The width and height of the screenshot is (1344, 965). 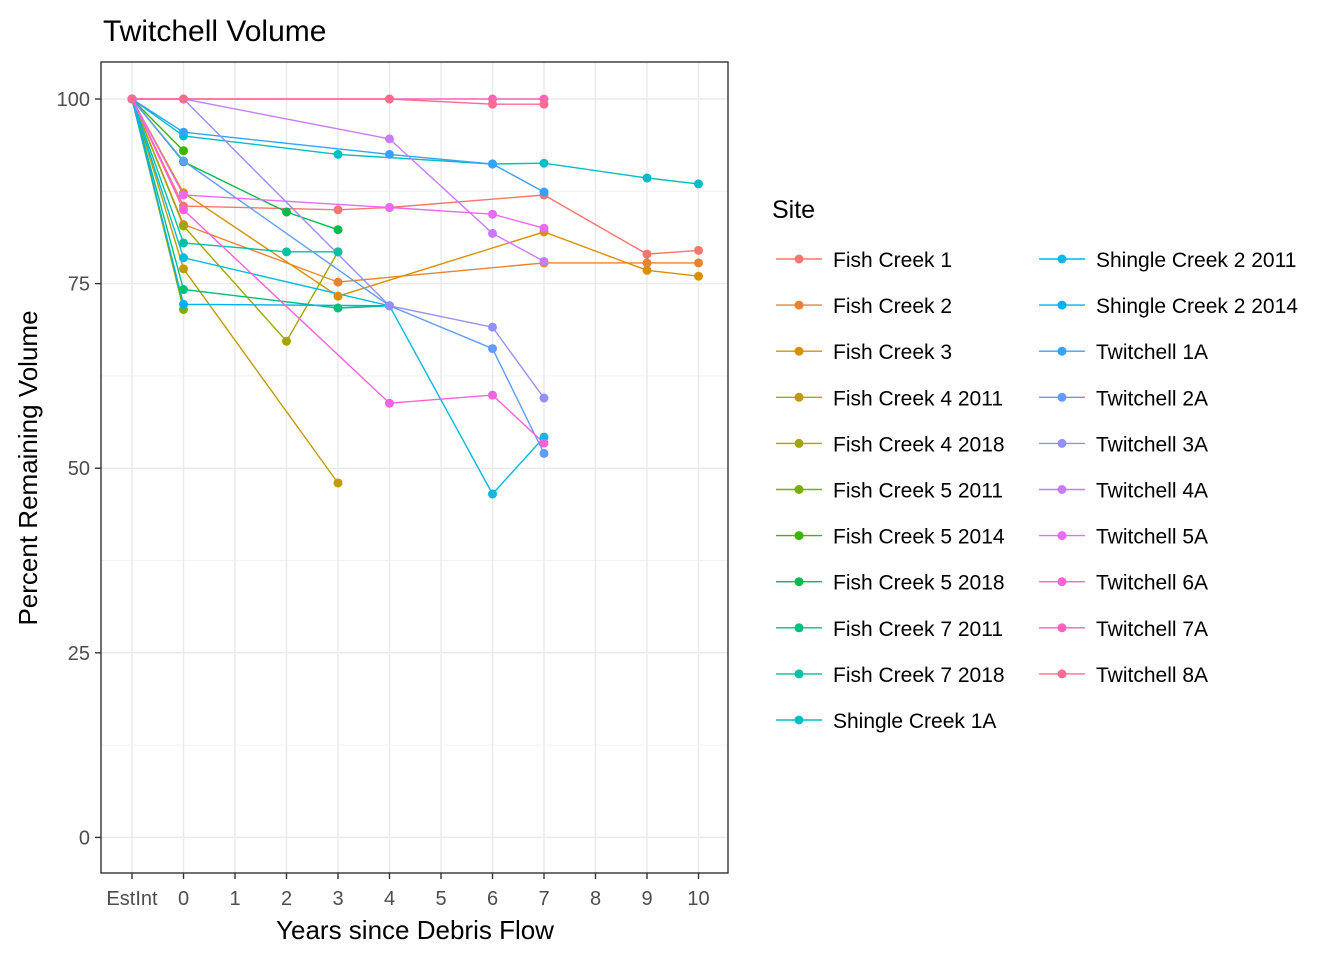 What do you see at coordinates (892, 352) in the screenshot?
I see `legend-label: Fish Creek 3` at bounding box center [892, 352].